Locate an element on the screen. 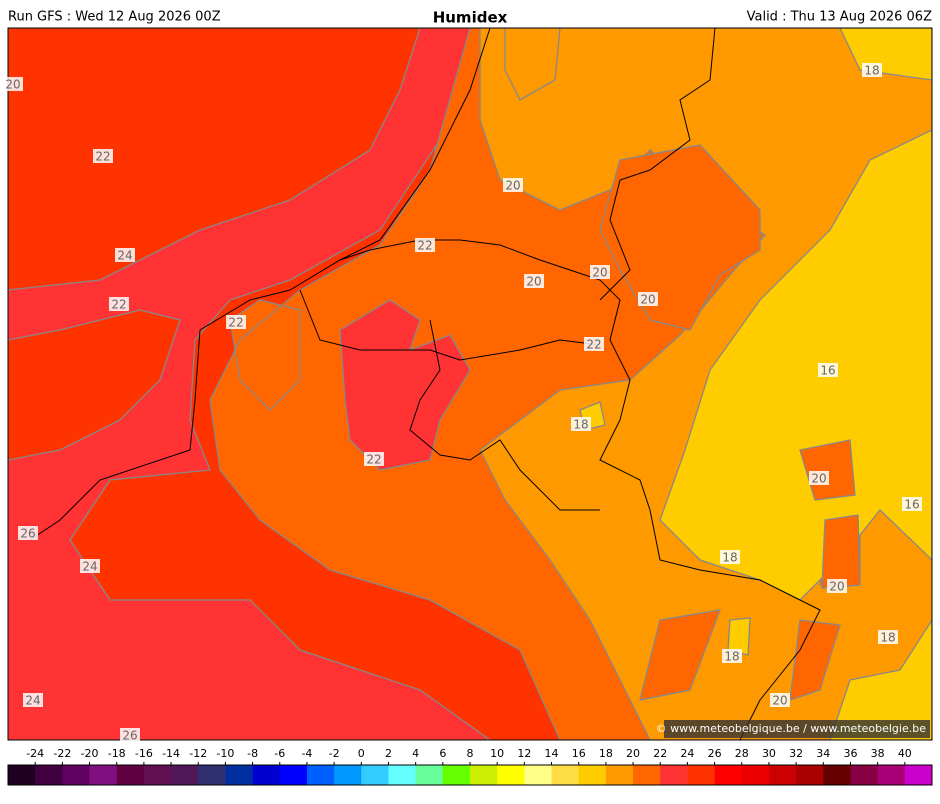 This screenshot has height=804, width=940. colorbar-tick-label: -14 is located at coordinates (171, 753).